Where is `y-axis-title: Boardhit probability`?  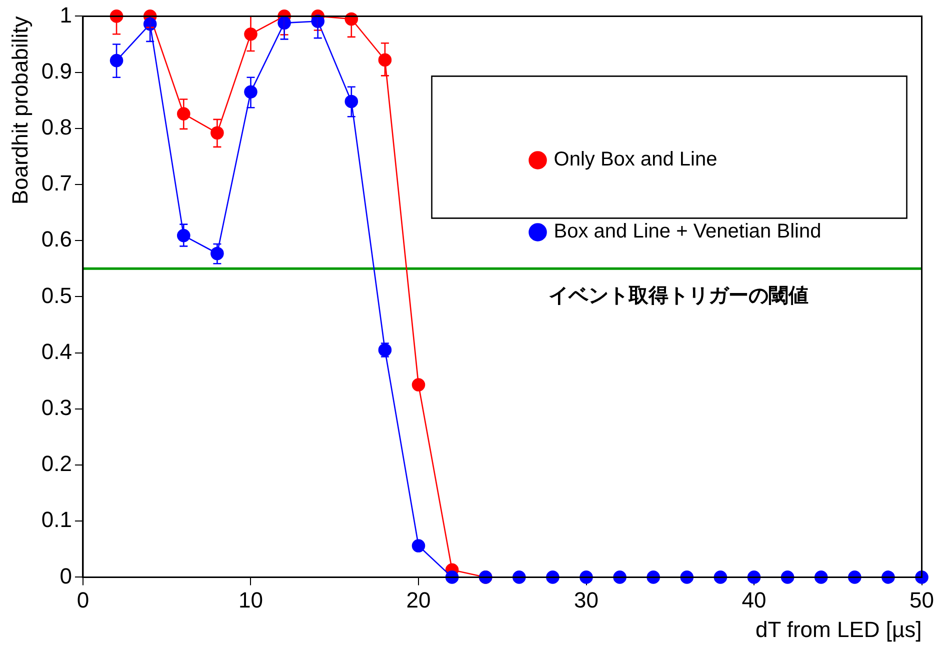
y-axis-title: Boardhit probability is located at coordinates (19, 110).